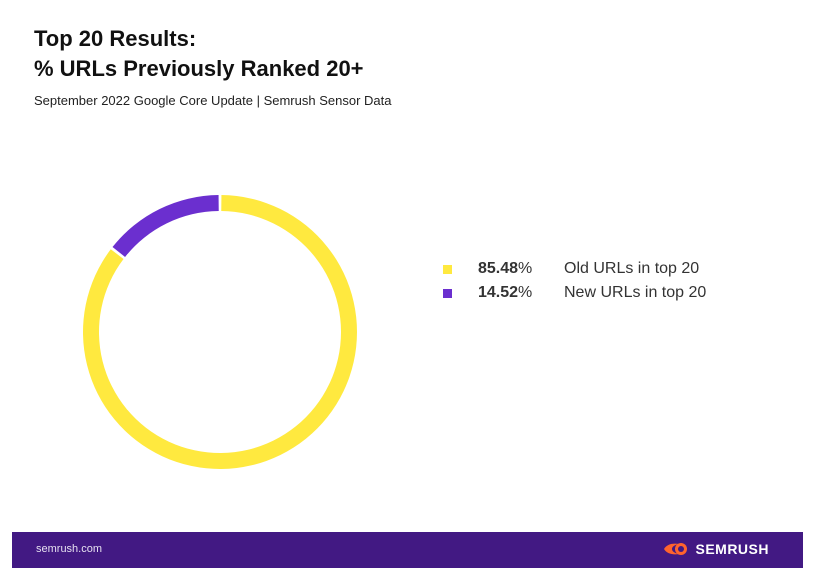 The width and height of the screenshot is (819, 576). Describe the element at coordinates (632, 268) in the screenshot. I see `legend-label-old-urls: Old URLs in top 20` at that location.